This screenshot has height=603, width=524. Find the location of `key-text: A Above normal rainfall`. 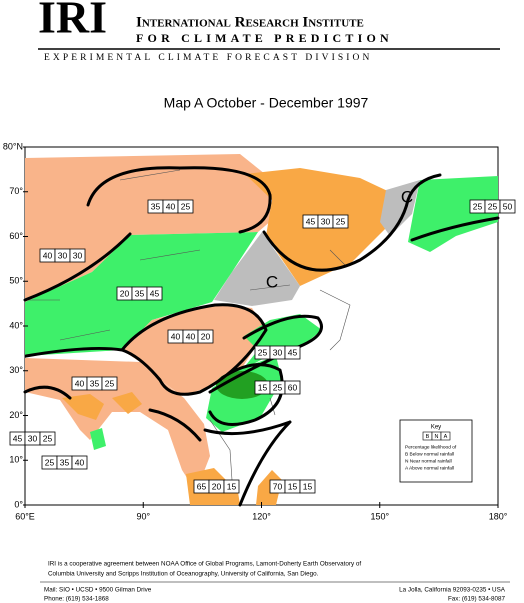

key-text: A Above normal rainfall is located at coordinates (429, 468).